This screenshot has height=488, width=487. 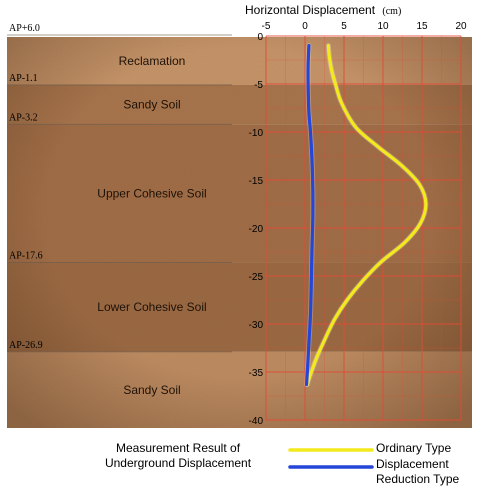 I want to click on y-tick-label-4: -20, so click(x=256, y=229).